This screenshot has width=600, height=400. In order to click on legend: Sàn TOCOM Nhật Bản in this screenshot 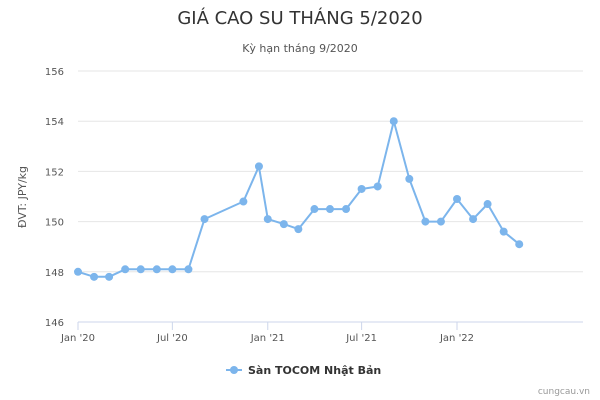, I will do `click(303, 370)`.